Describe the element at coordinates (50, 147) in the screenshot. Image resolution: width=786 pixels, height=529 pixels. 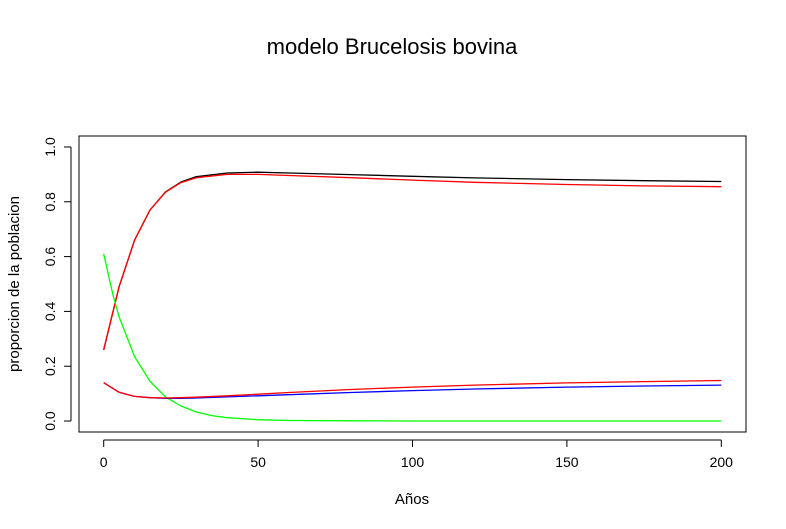
I see `y-tick-label: 1.0` at that location.